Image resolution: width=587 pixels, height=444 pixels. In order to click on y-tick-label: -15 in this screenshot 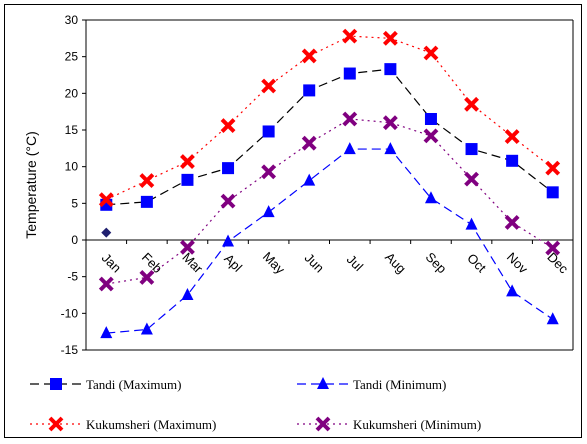, I will do `click(70, 350)`.